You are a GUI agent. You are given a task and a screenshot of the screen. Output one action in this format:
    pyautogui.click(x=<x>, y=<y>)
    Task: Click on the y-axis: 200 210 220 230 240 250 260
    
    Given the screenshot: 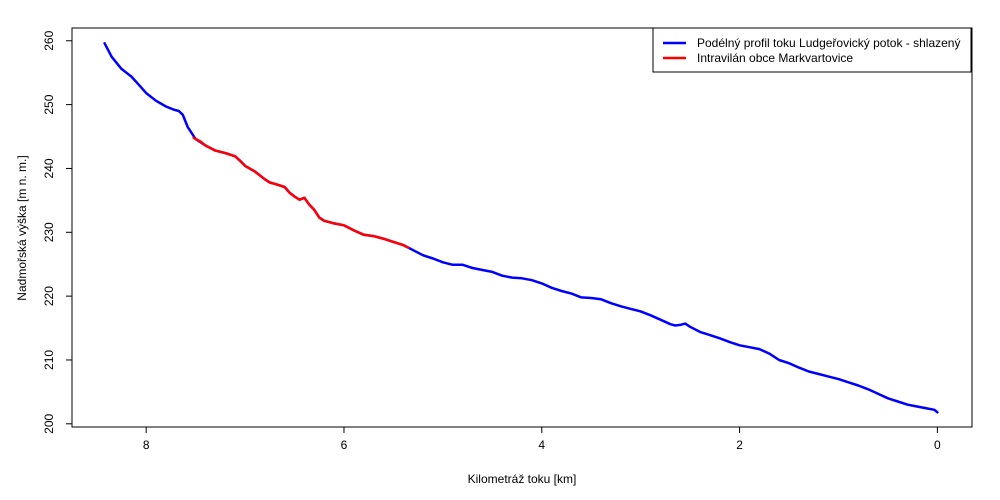 What is the action you would take?
    pyautogui.click(x=57, y=232)
    